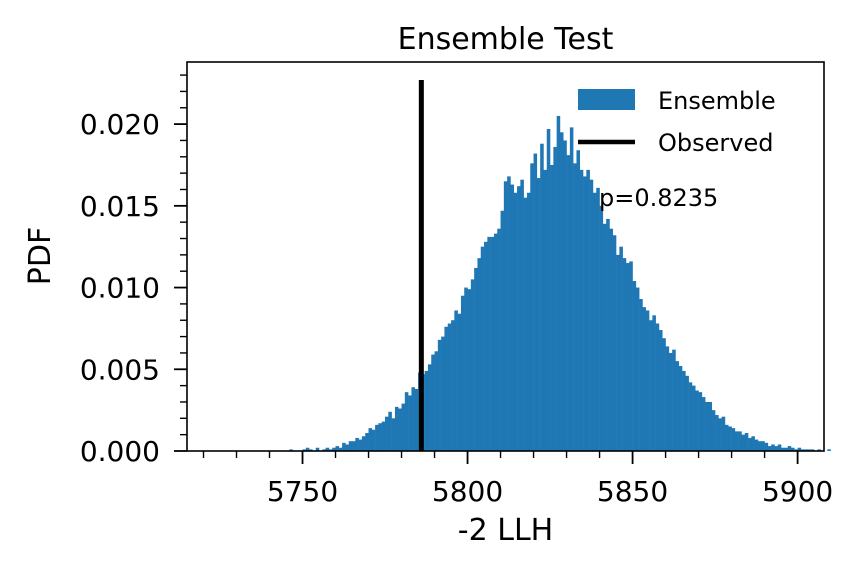 This screenshot has height=576, width=864. What do you see at coordinates (467, 491) in the screenshot?
I see `x-tick-label: 5800` at bounding box center [467, 491].